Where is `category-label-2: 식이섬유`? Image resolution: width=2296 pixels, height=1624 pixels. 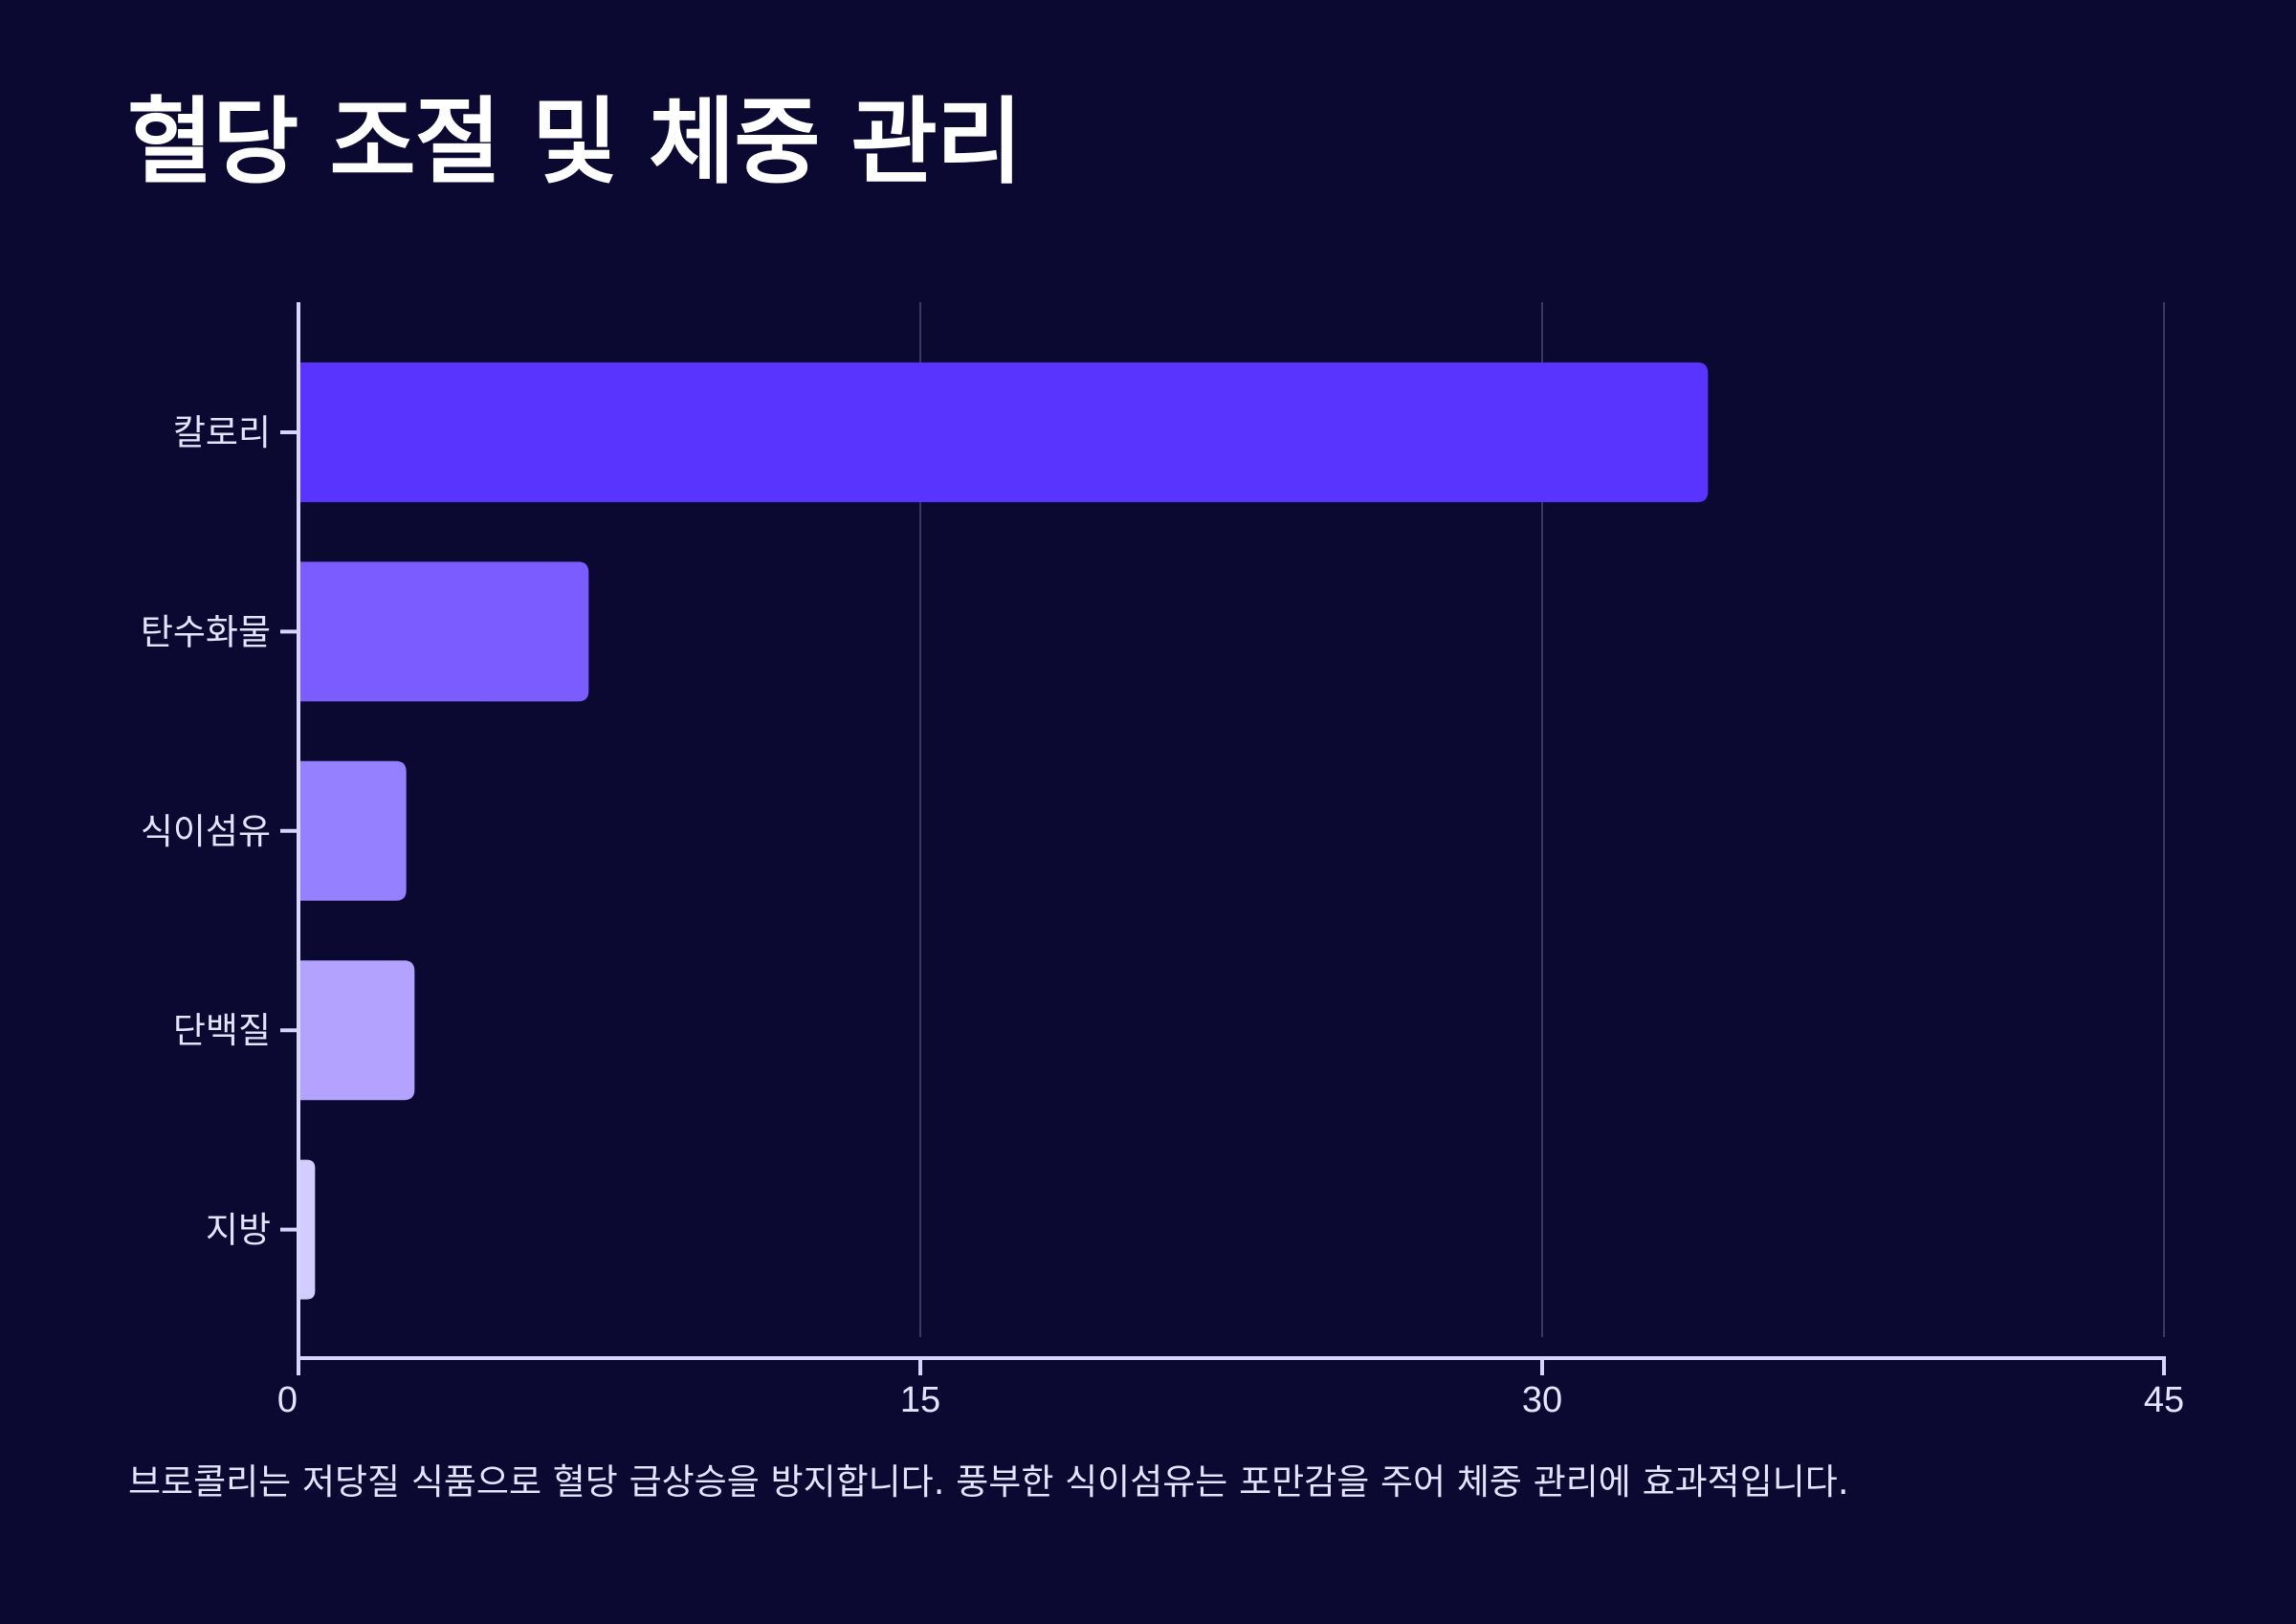 category-label-2: 식이섬유 is located at coordinates (206, 832).